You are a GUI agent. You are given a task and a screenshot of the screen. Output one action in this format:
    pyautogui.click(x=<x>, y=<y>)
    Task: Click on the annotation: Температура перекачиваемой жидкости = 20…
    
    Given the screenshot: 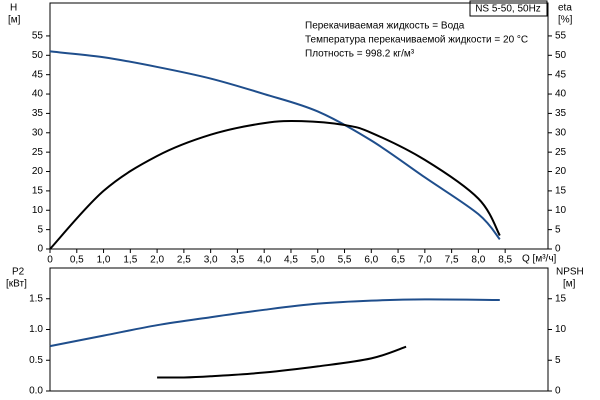 What is the action you would take?
    pyautogui.click(x=416, y=40)
    